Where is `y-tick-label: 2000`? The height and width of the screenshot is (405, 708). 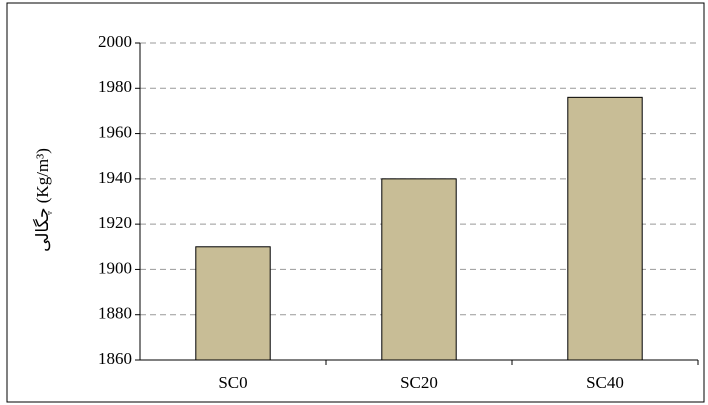
y-tick-label: 2000 is located at coordinates (115, 41).